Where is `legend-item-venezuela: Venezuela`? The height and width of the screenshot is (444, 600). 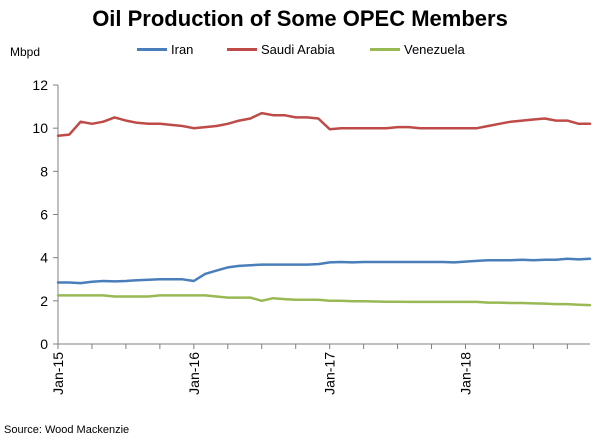 legend-item-venezuela: Venezuela is located at coordinates (417, 49).